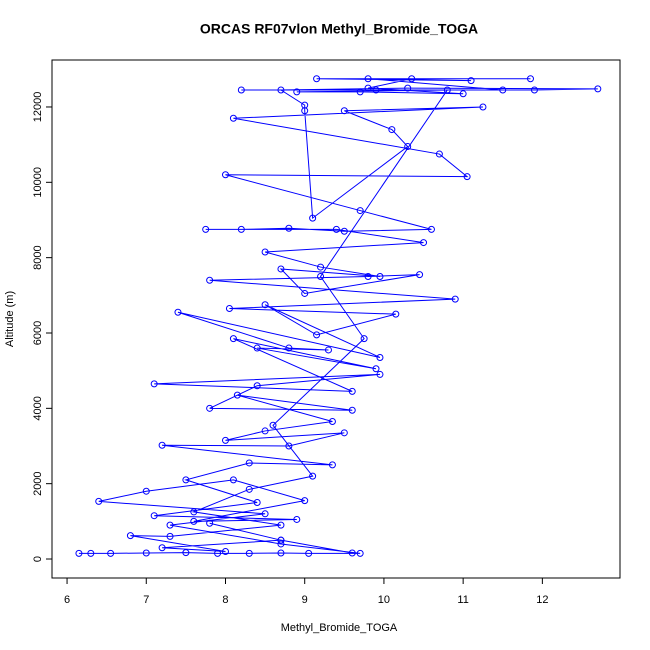  What do you see at coordinates (38, 559) in the screenshot?
I see `y-tick-label: 0` at bounding box center [38, 559].